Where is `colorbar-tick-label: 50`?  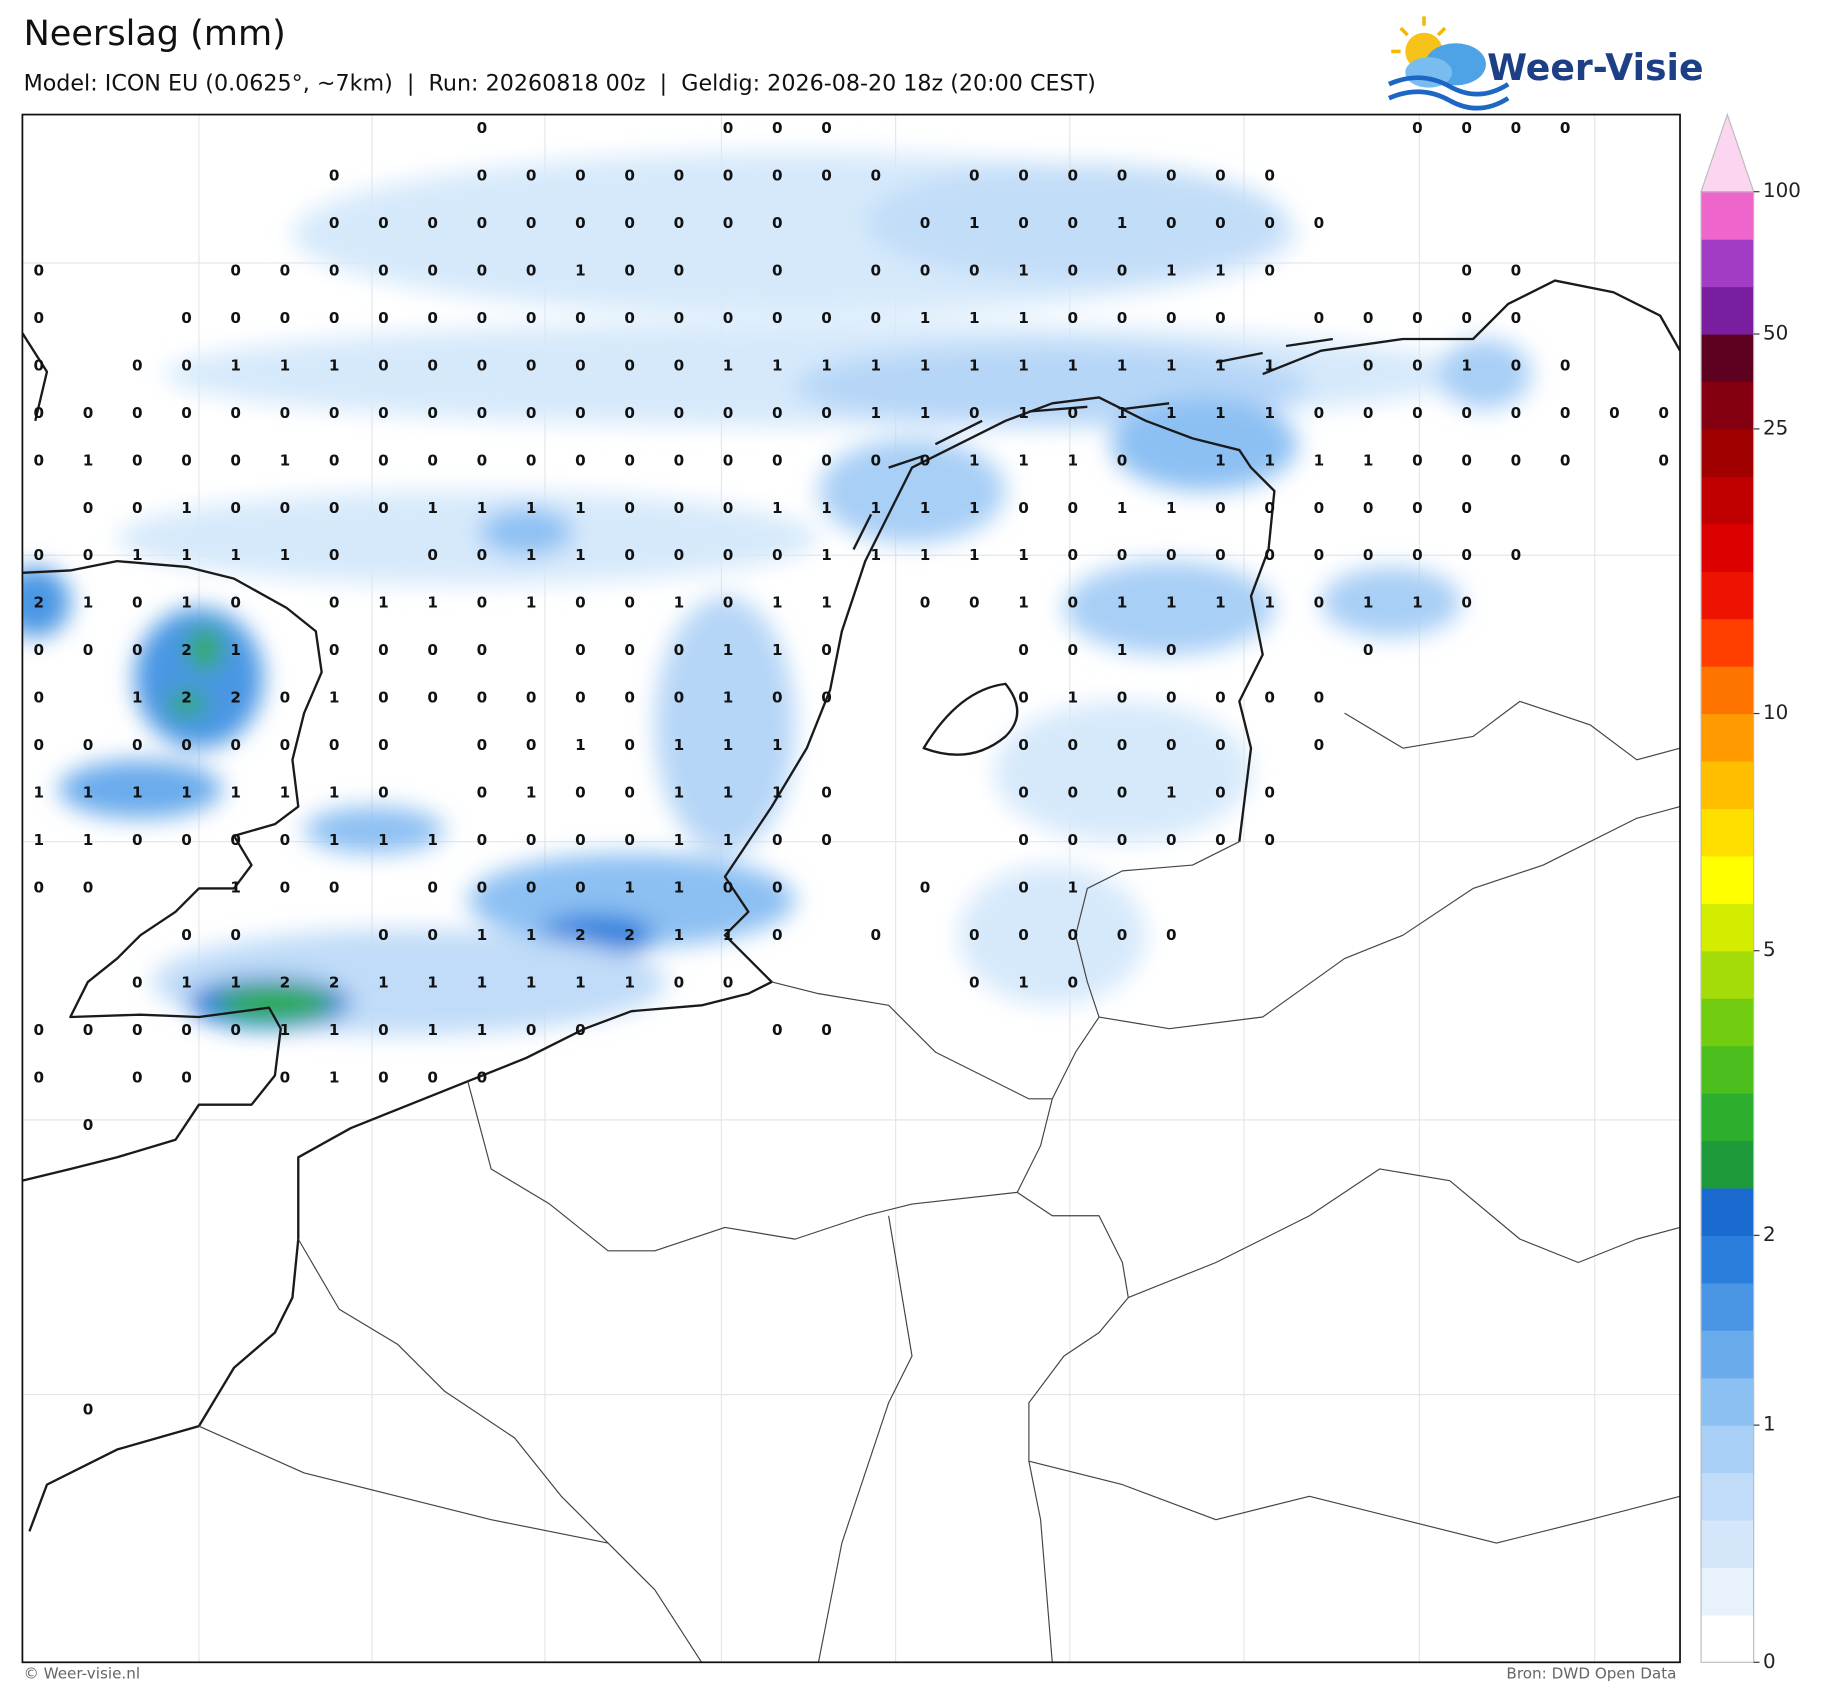
colorbar-tick-label: 50 is located at coordinates (1775, 333).